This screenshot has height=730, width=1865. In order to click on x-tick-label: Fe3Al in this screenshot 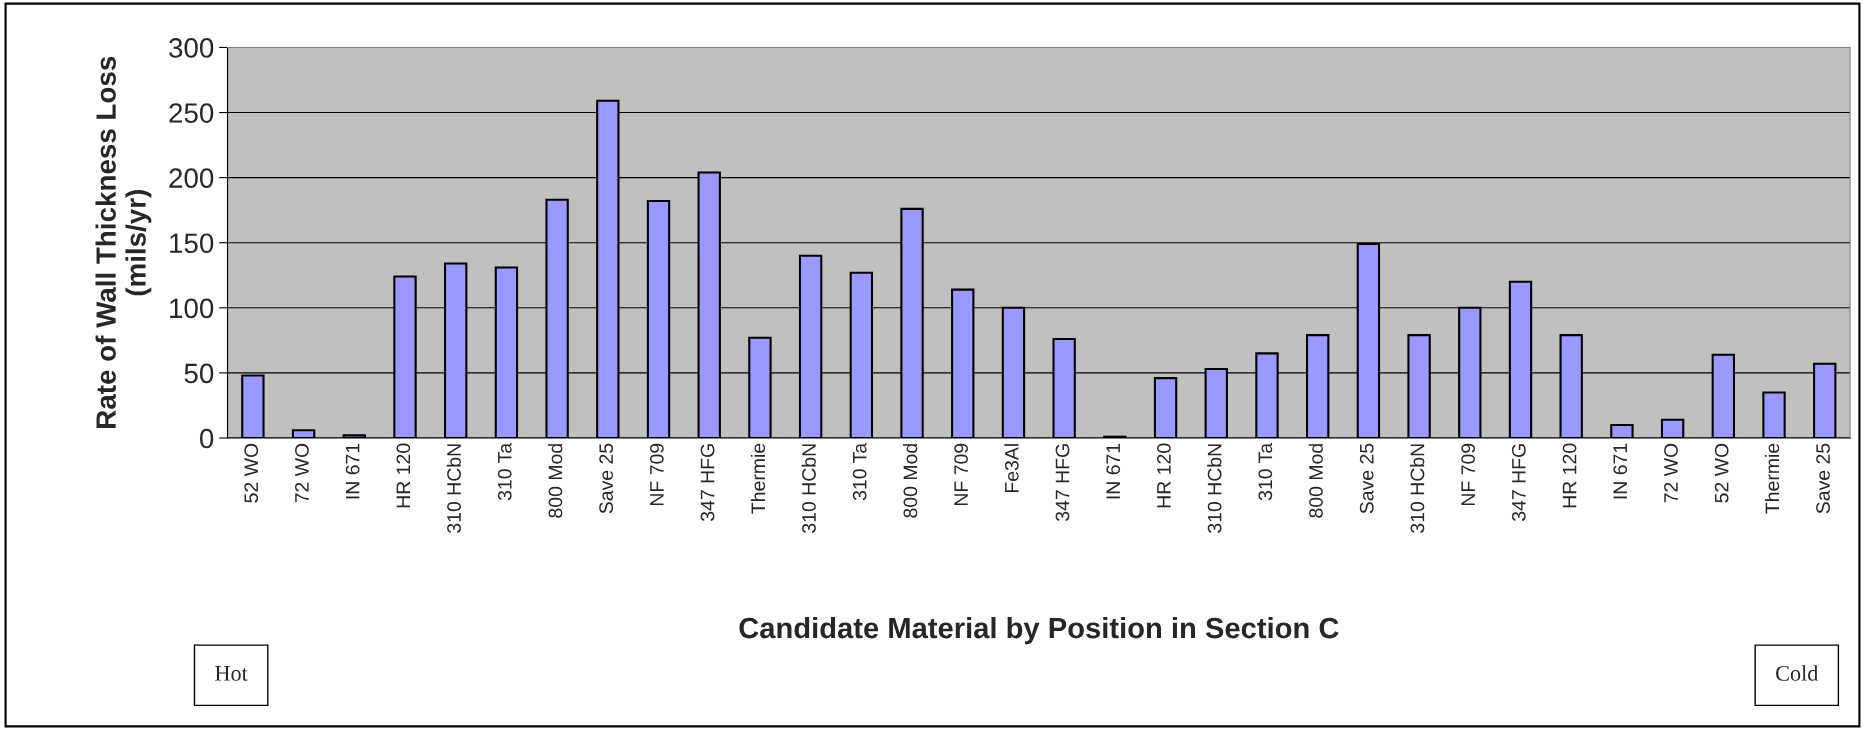, I will do `click(1011, 468)`.